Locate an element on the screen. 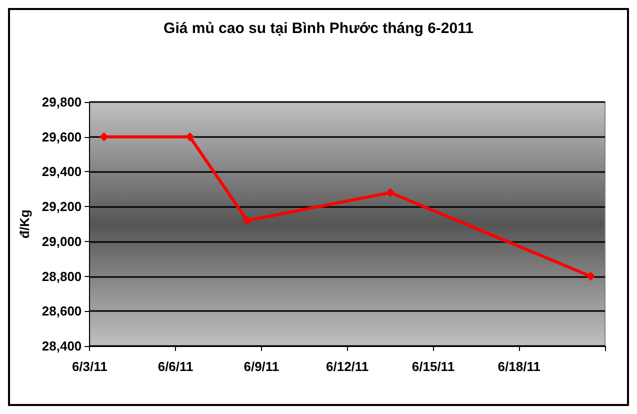  y-axis-title: đ/Kg is located at coordinates (24, 224).